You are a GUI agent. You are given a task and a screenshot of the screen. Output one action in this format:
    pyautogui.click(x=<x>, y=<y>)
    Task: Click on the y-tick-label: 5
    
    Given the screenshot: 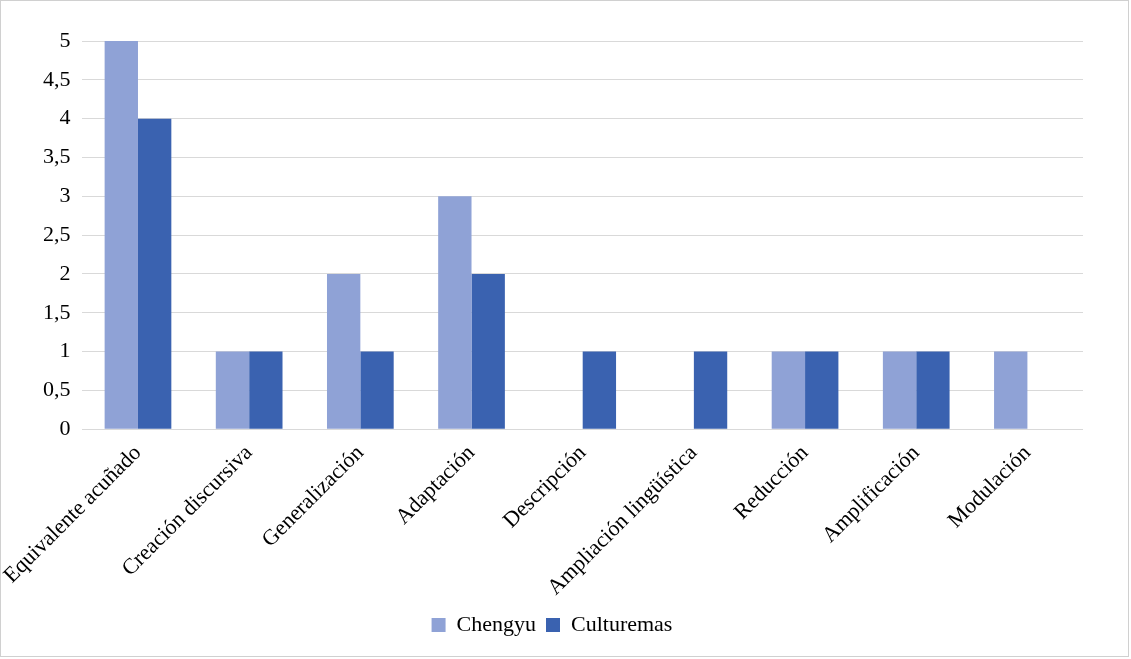 What is the action you would take?
    pyautogui.click(x=65, y=39)
    